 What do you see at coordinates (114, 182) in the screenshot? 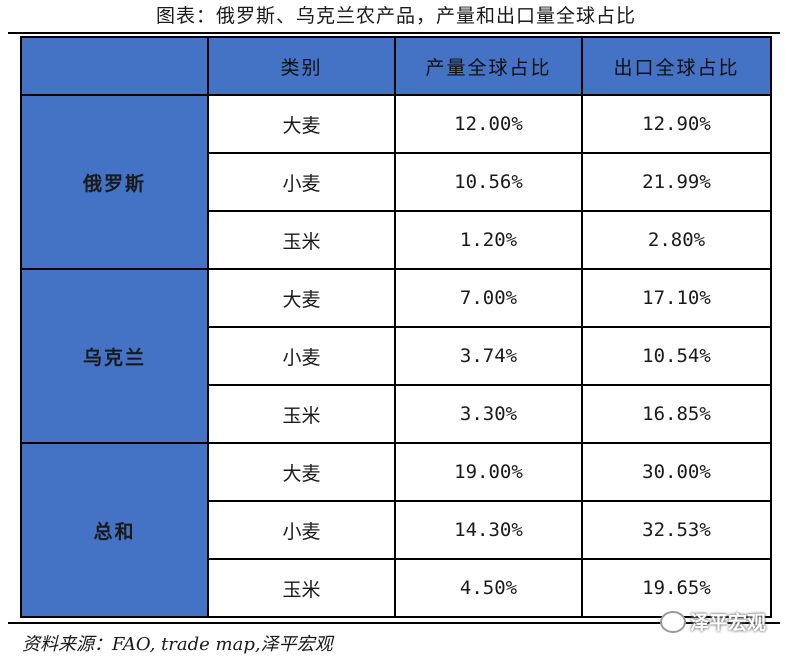
I see `group-label-russia: 俄罗斯` at bounding box center [114, 182].